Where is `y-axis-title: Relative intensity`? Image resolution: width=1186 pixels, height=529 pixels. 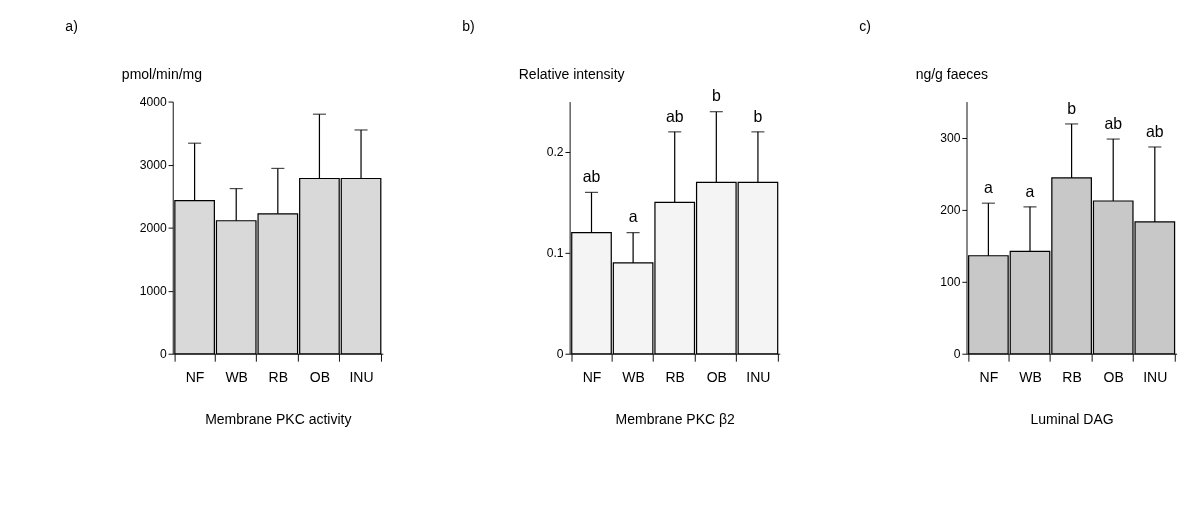
y-axis-title: Relative intensity is located at coordinates (571, 73).